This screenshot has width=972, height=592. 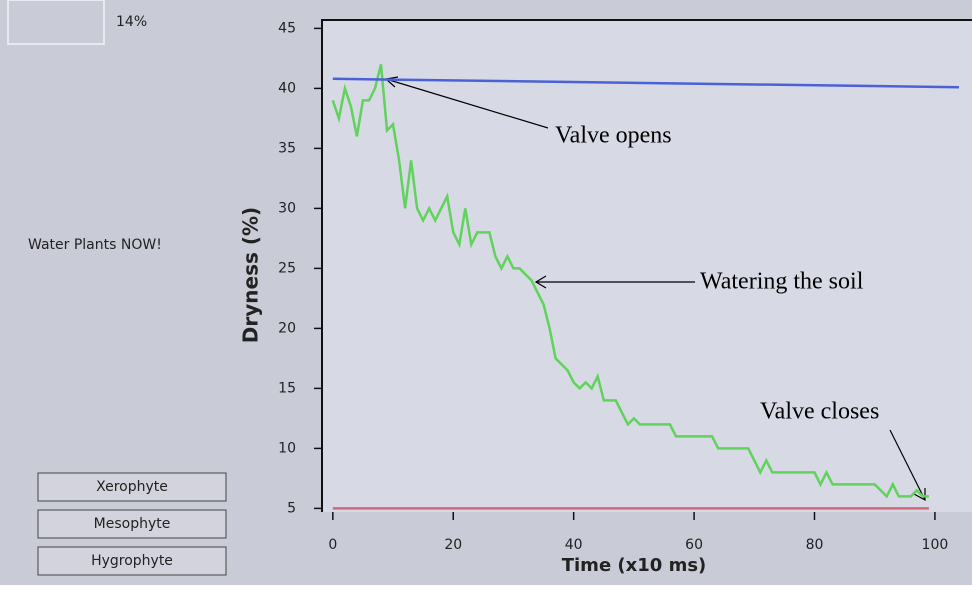 I want to click on button-label: Hygrophyte, so click(x=132, y=561).